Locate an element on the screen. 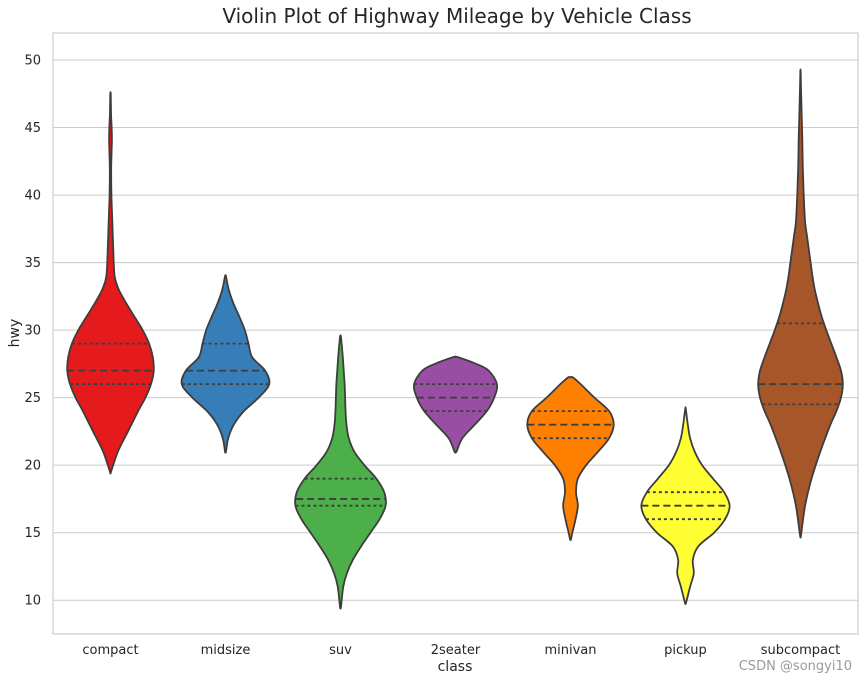 Image resolution: width=866 pixels, height=683 pixels. violin-body-minivan is located at coordinates (570, 458).